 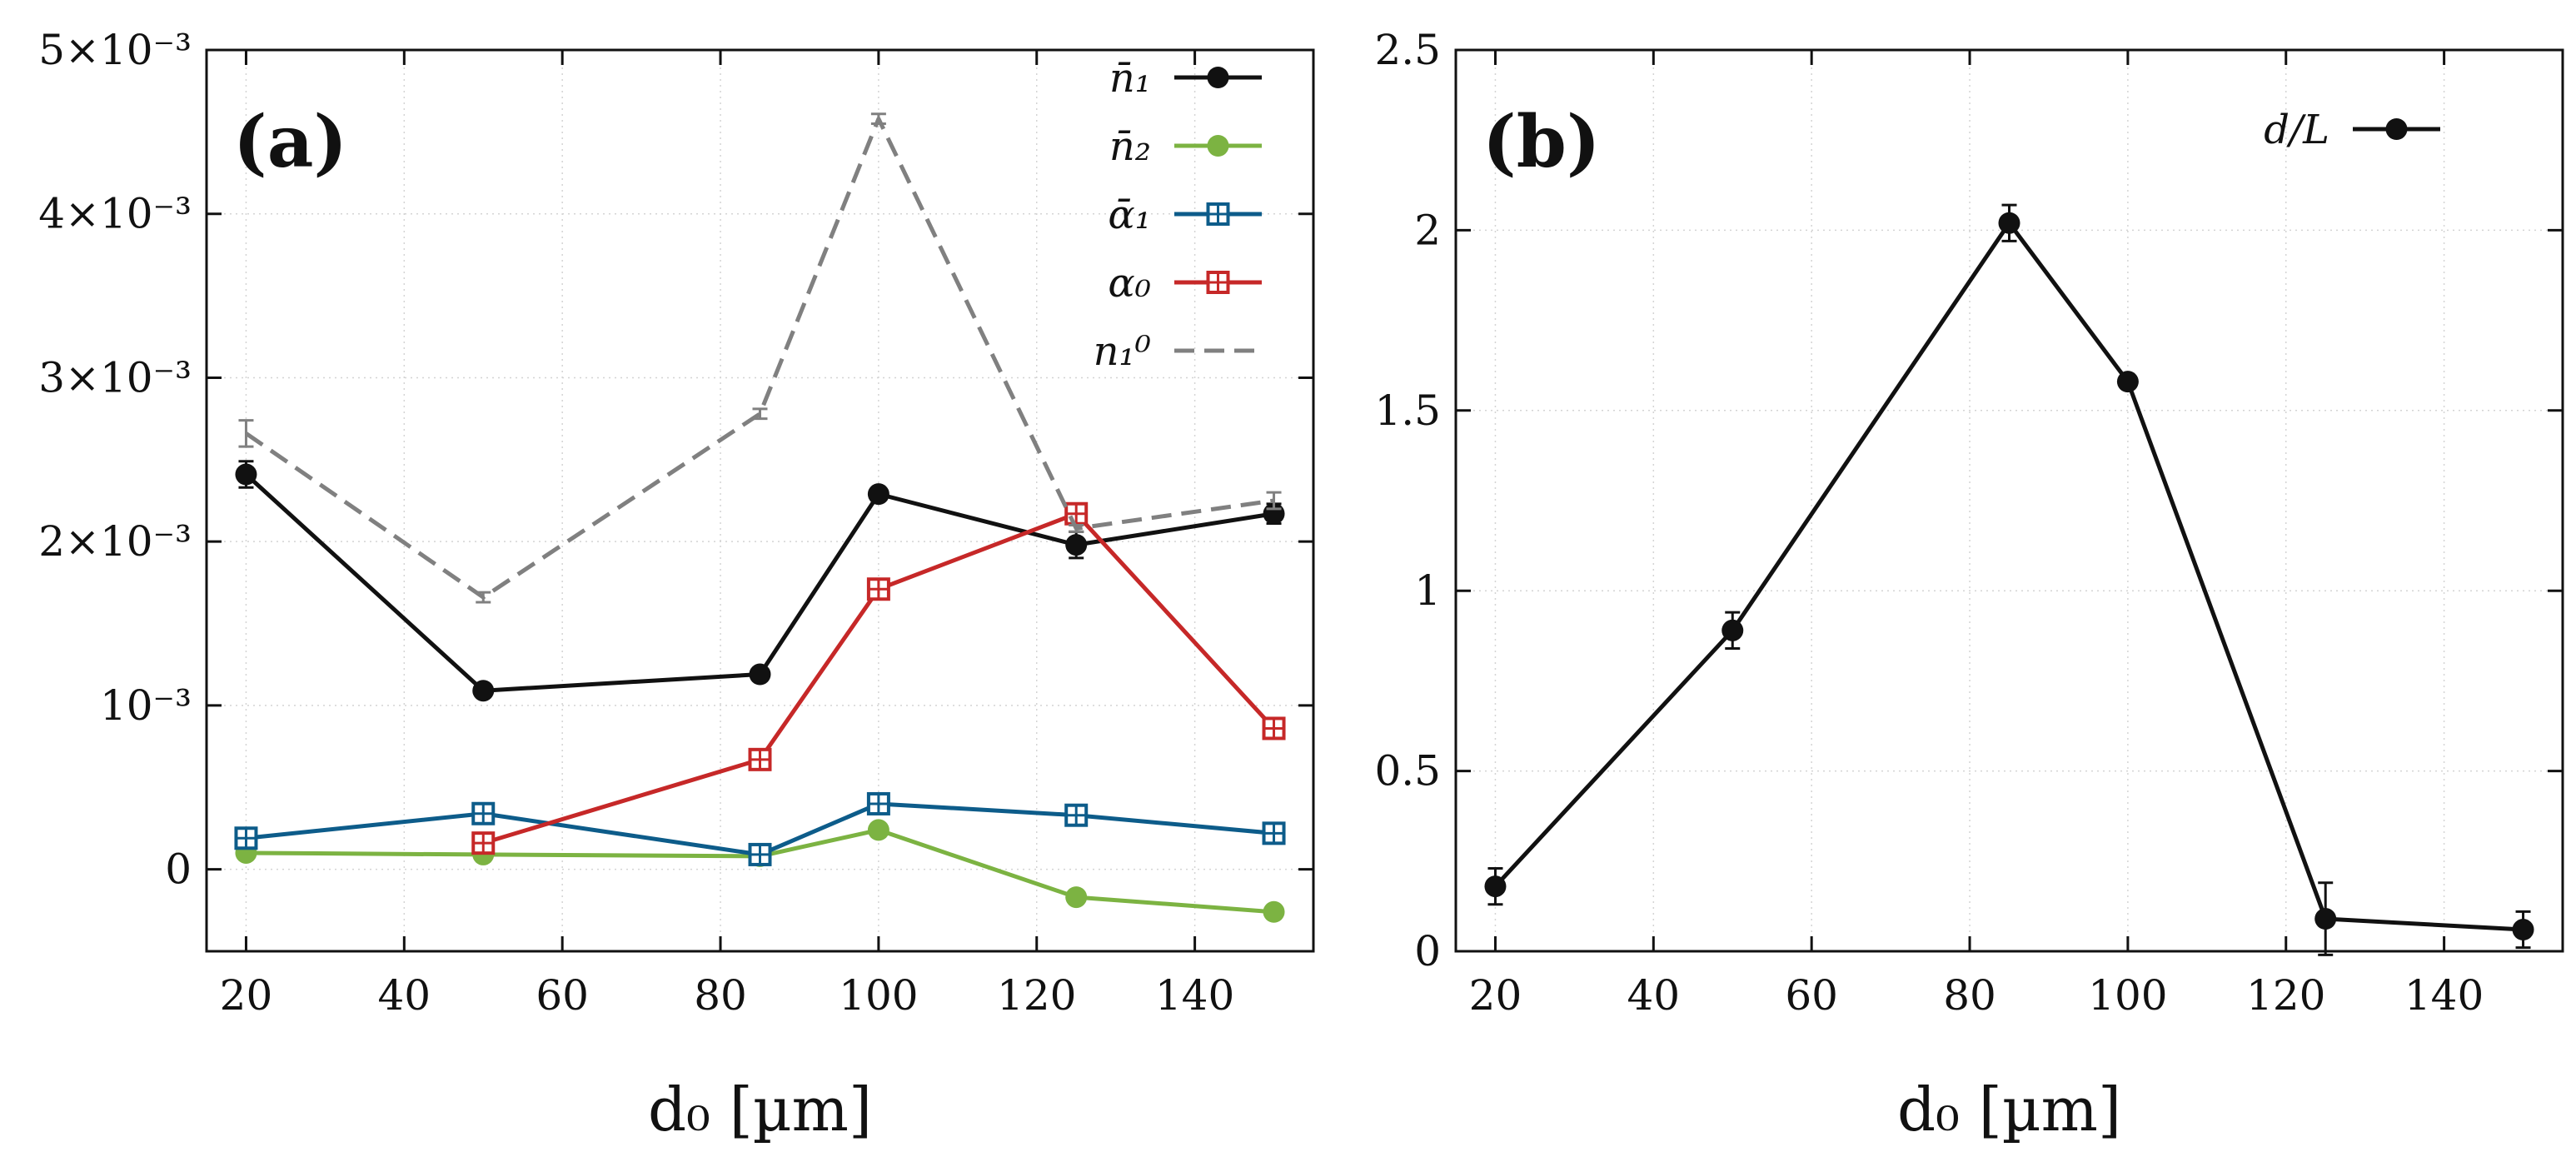 I want to click on y-tick-label: 10⁻³, so click(x=146, y=705).